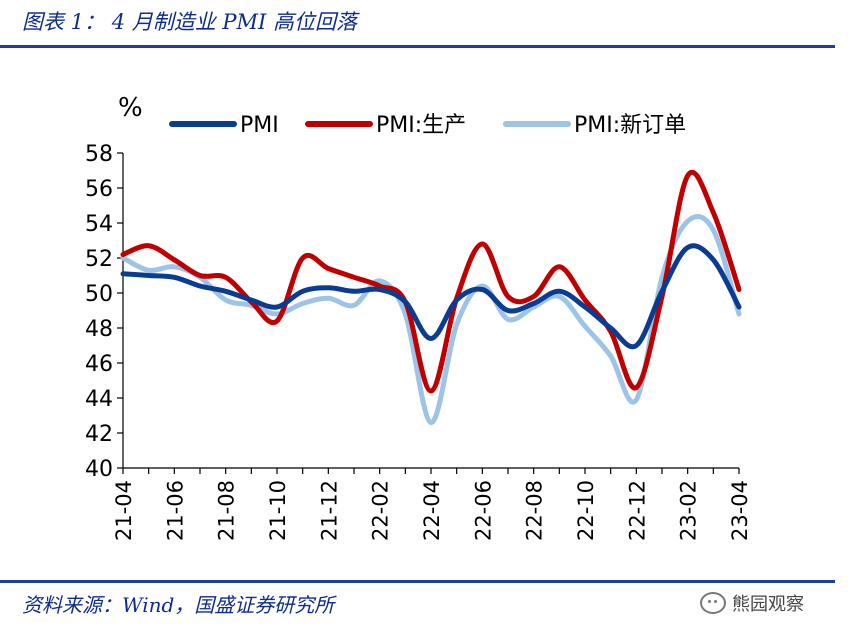 The height and width of the screenshot is (634, 848). I want to click on x-tick-label: 22-06, so click(483, 510).